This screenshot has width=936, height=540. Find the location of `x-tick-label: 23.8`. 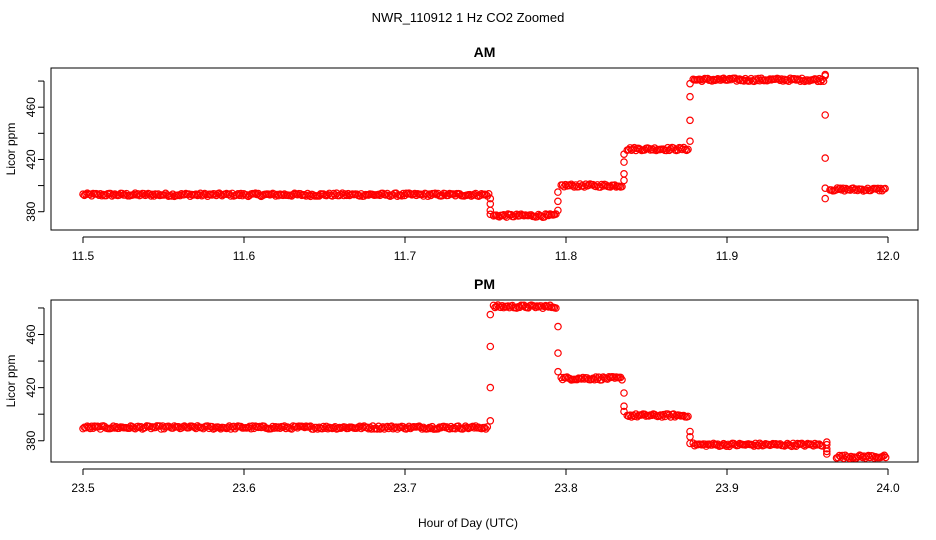

x-tick-label: 23.8 is located at coordinates (566, 488).